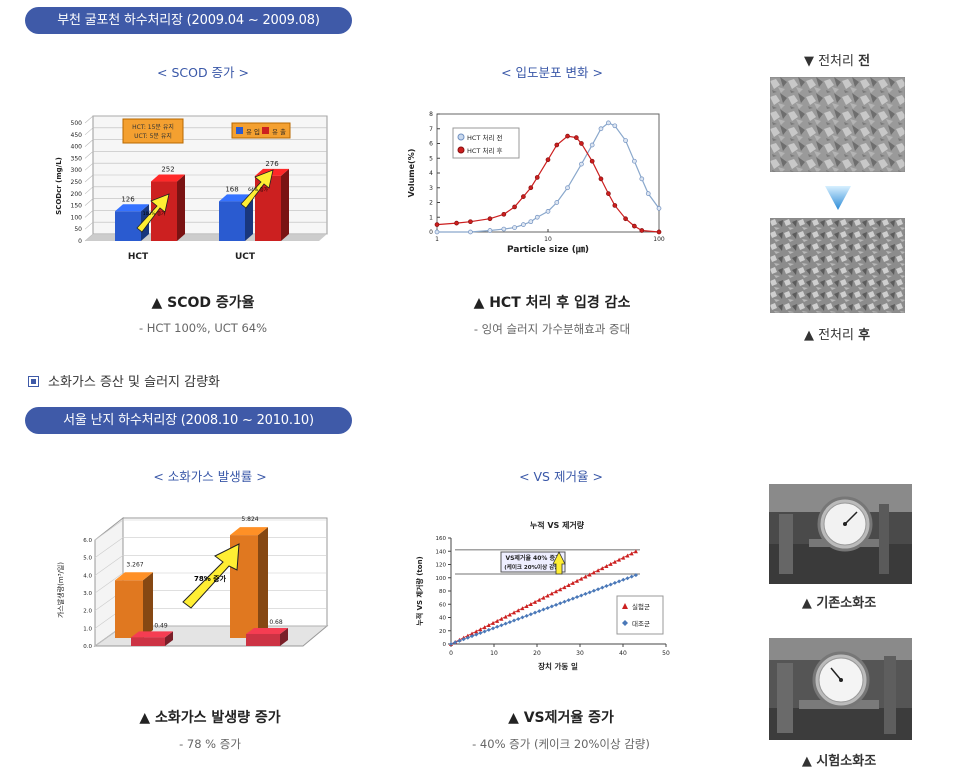  I want to click on legend-label-ctrl: 대조군, so click(641, 624).